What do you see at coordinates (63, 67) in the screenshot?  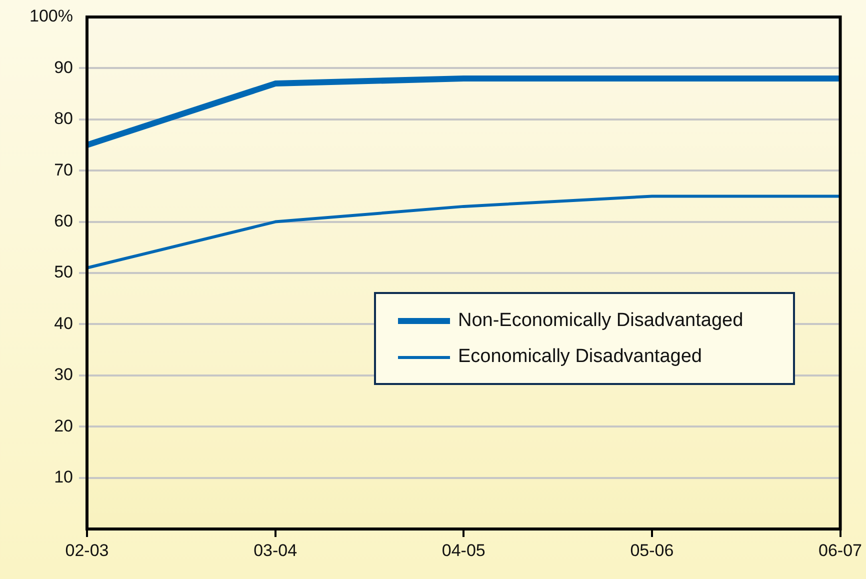 I see `y-tick-label: 90` at bounding box center [63, 67].